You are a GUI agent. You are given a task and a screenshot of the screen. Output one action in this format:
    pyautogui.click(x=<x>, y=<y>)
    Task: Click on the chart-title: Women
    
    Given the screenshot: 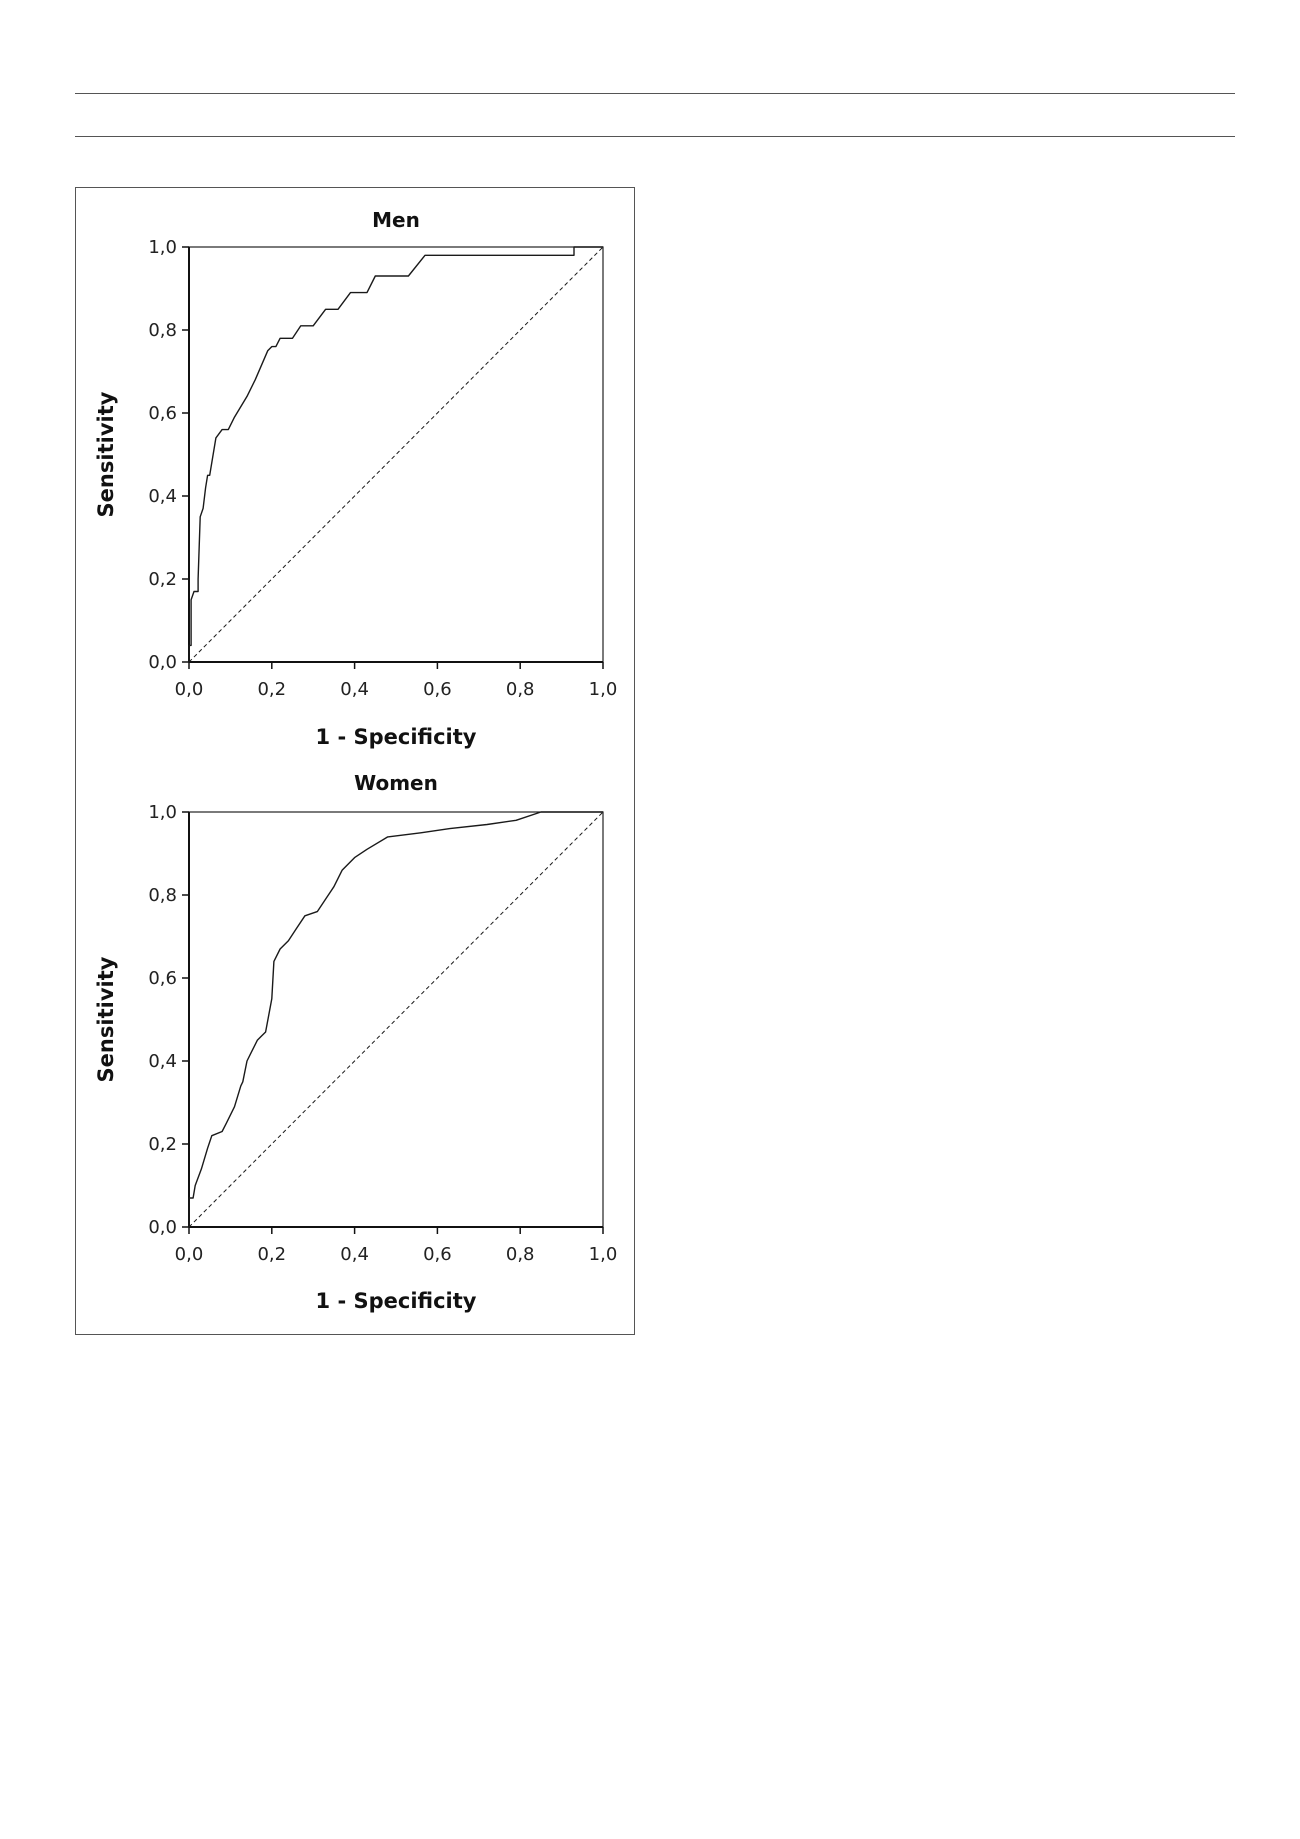 What is the action you would take?
    pyautogui.click(x=396, y=783)
    